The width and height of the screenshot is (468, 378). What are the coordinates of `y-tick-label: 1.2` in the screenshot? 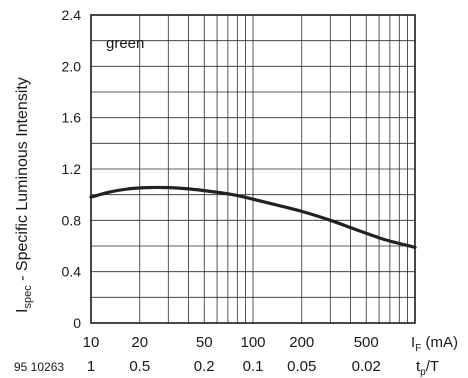 It's located at (72, 169).